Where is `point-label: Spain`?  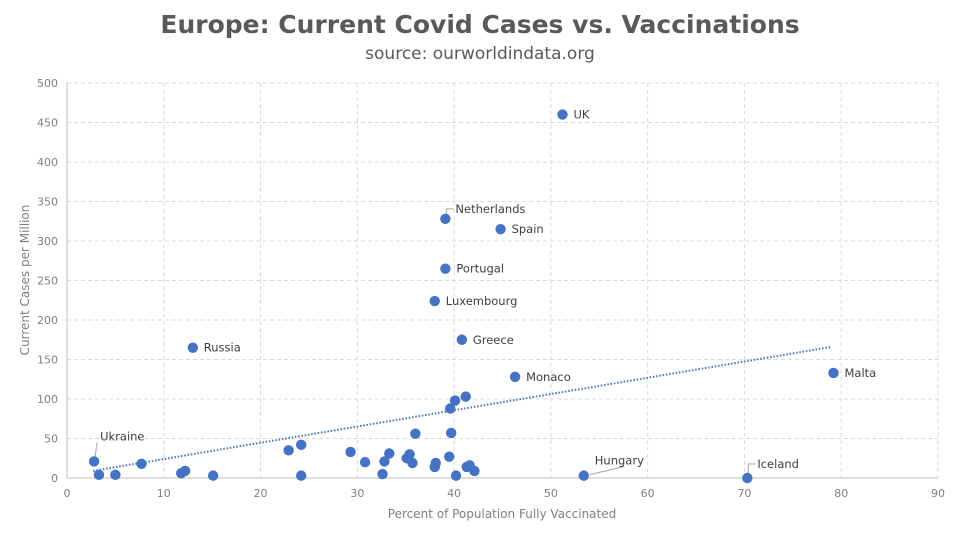
point-label: Spain is located at coordinates (528, 229).